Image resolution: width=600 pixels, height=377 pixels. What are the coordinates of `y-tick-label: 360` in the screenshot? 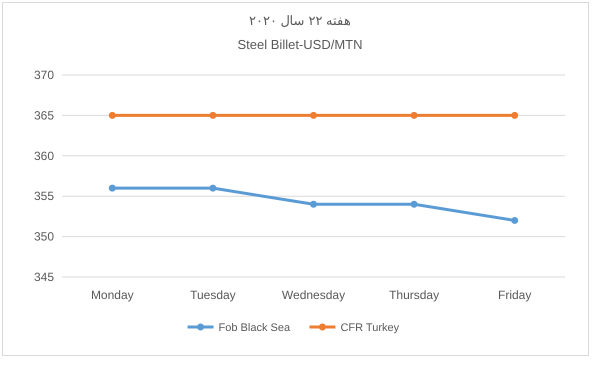 It's located at (44, 155).